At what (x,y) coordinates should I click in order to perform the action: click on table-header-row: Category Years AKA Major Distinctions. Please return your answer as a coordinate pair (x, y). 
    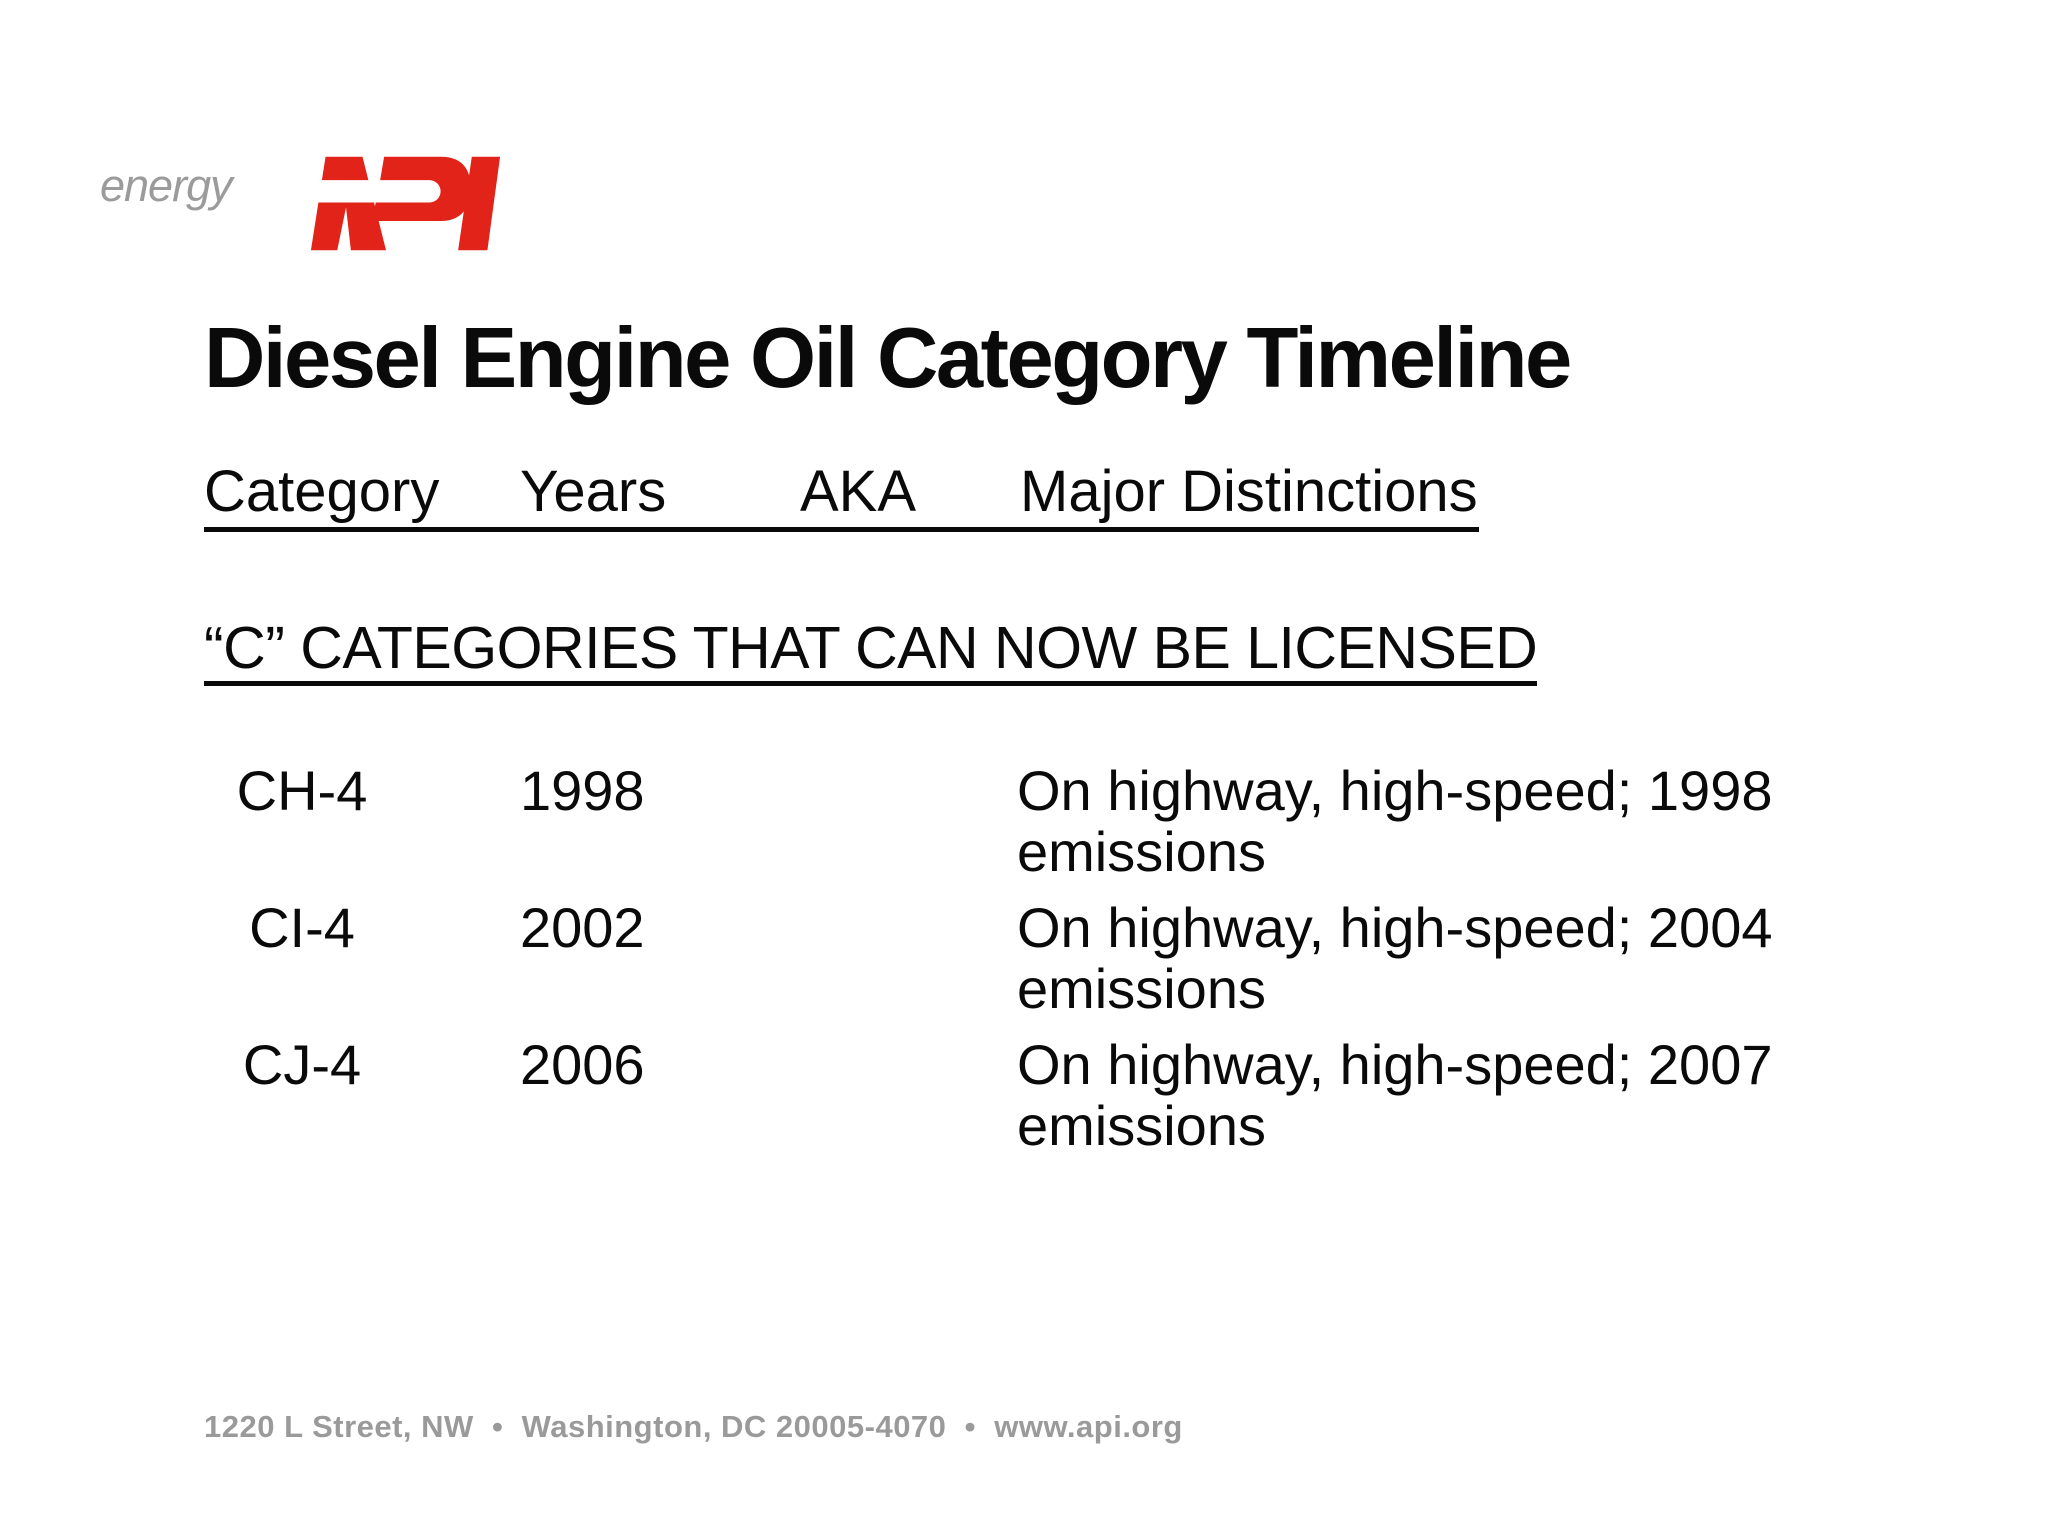
    Looking at the image, I should click on (841, 497).